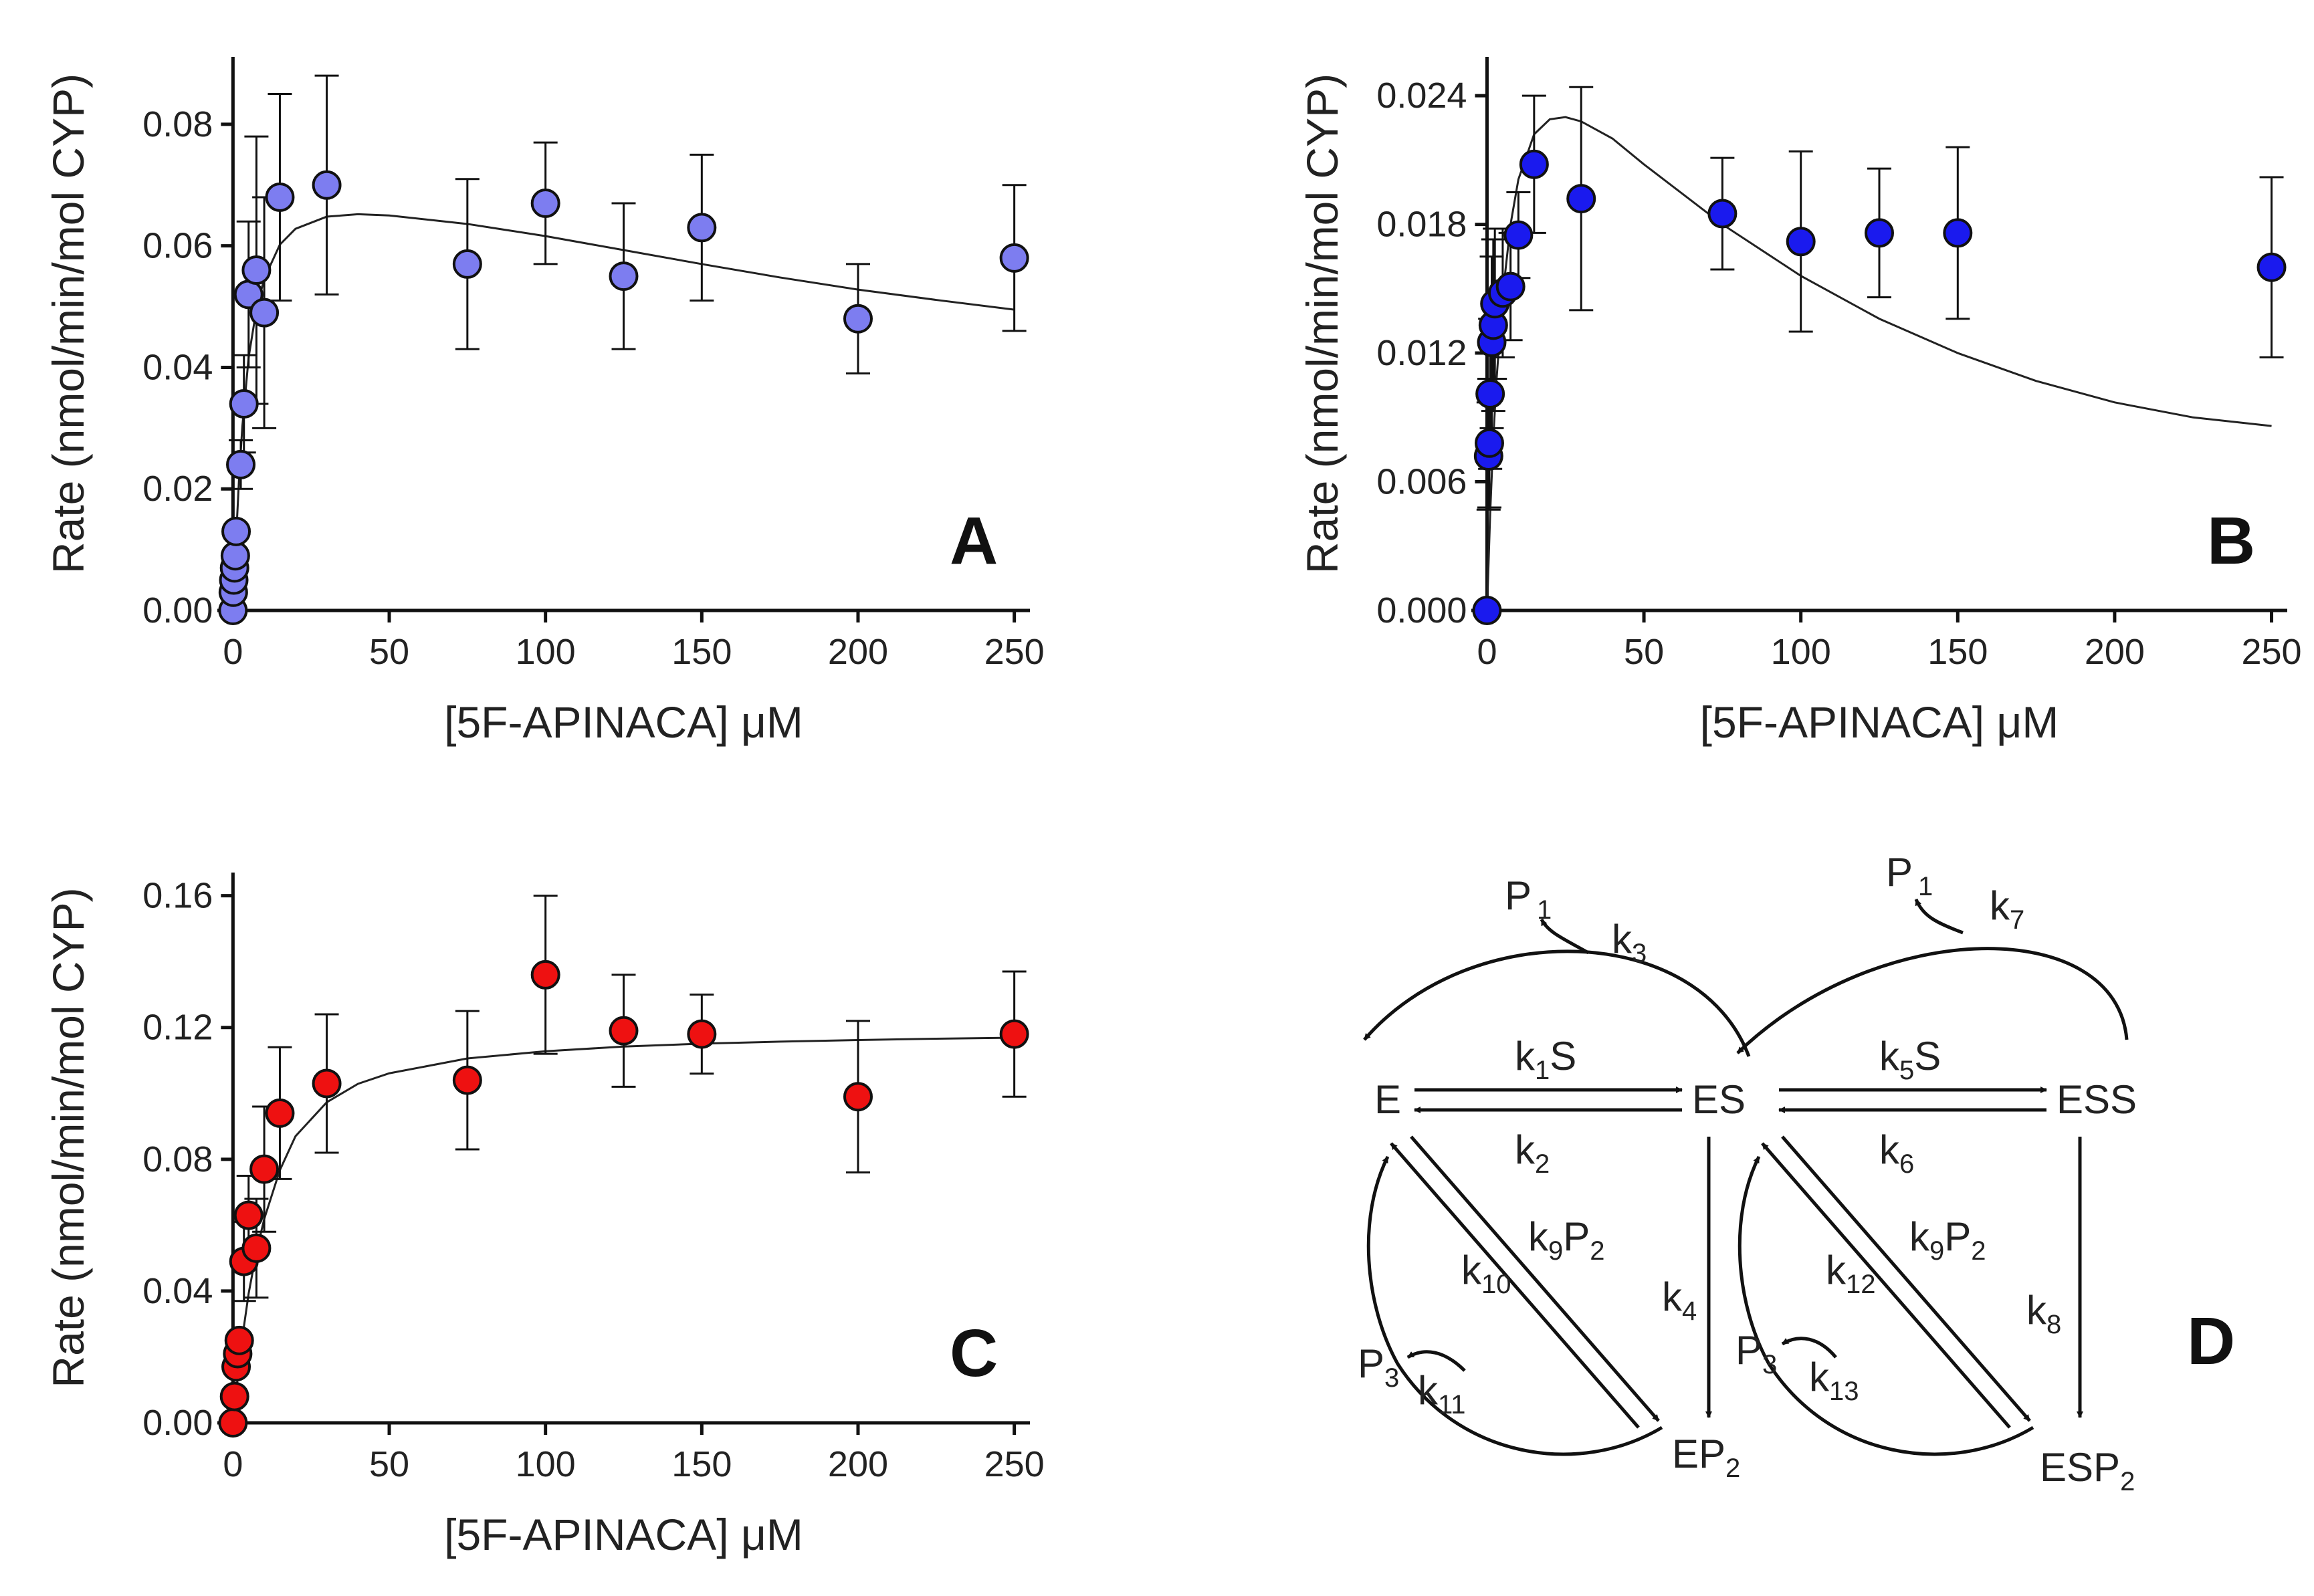 The width and height of the screenshot is (2314, 1596). I want to click on x-tick-label-a: 200, so click(858, 652).